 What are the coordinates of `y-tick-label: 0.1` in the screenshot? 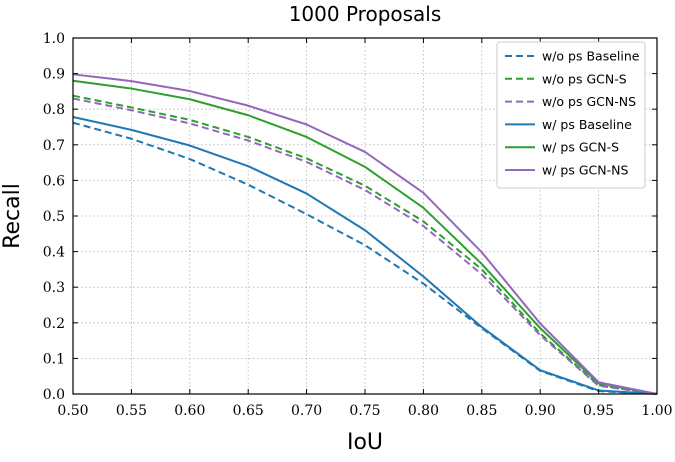 It's located at (54, 359).